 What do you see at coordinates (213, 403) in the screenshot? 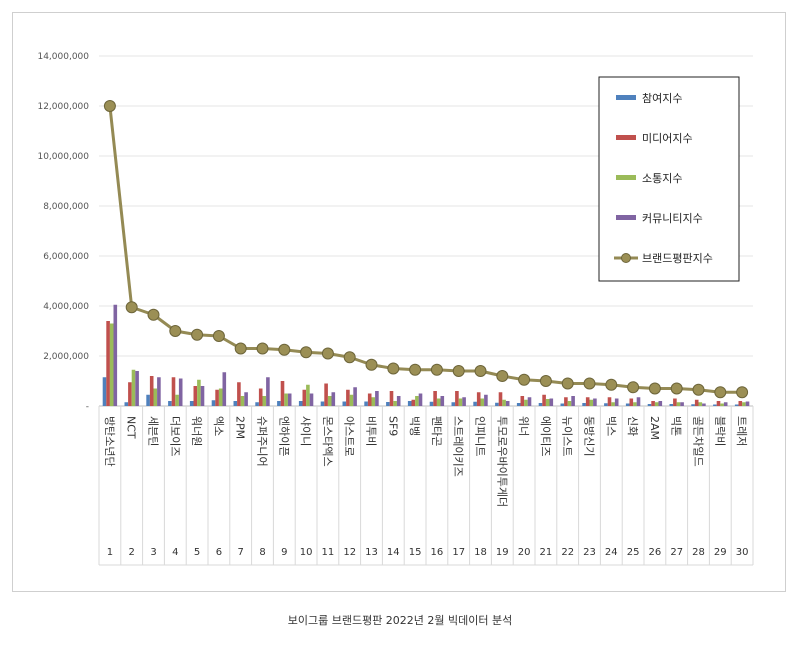
I see `bar-참여지수-6` at bounding box center [213, 403].